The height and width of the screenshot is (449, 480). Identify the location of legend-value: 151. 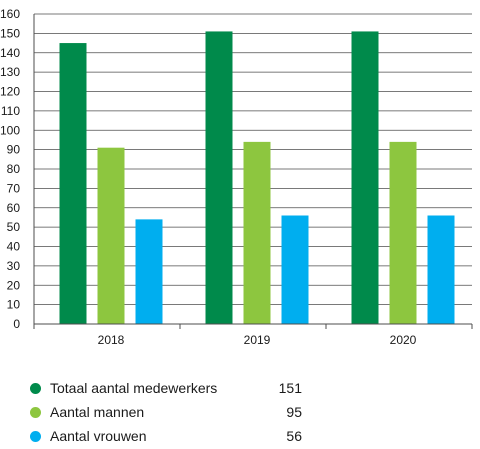
(290, 388).